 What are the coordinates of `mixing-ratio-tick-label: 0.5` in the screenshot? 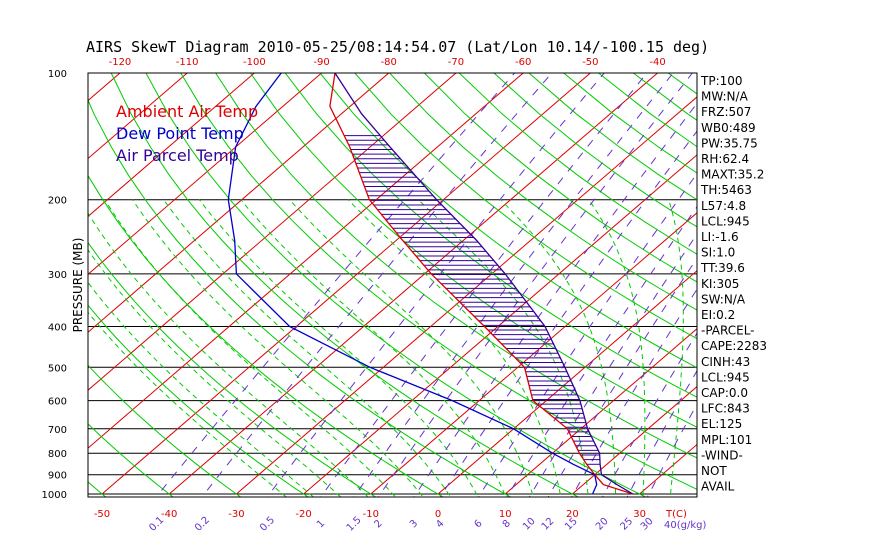 It's located at (267, 524).